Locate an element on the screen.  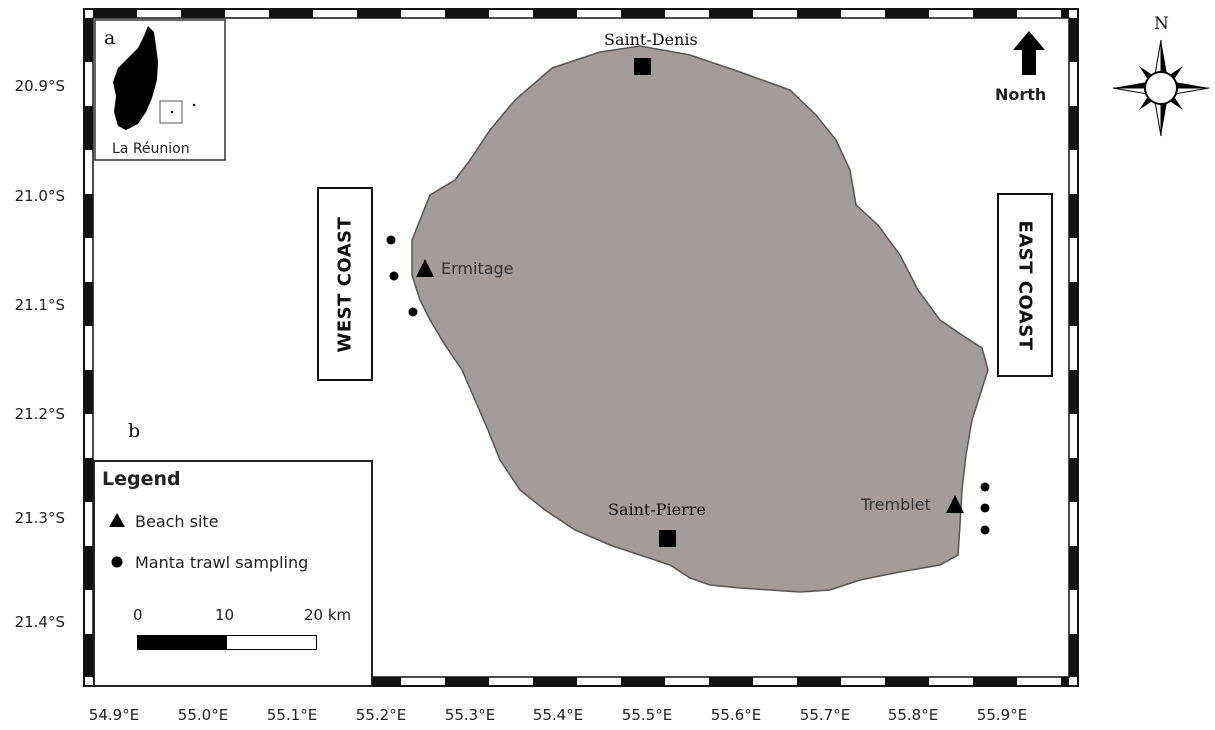
west-coast-box: WEST COAST is located at coordinates (345, 284).